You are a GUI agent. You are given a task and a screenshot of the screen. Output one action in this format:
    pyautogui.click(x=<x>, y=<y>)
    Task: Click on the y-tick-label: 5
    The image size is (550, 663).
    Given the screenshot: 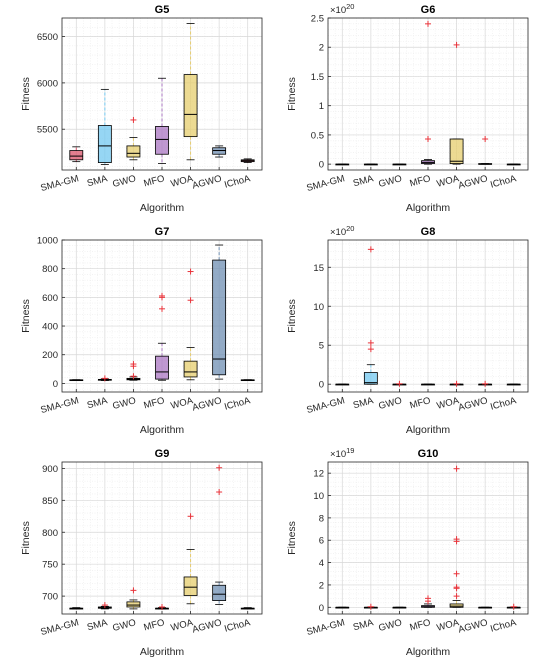 What is the action you would take?
    pyautogui.click(x=321, y=346)
    